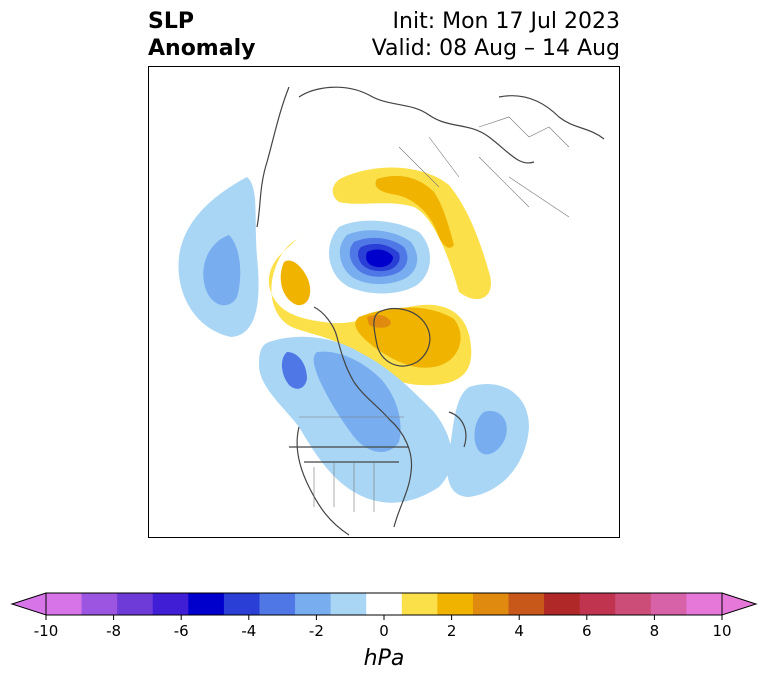  What do you see at coordinates (355, 419) in the screenshot?
I see `north-america-low-anomaly` at bounding box center [355, 419].